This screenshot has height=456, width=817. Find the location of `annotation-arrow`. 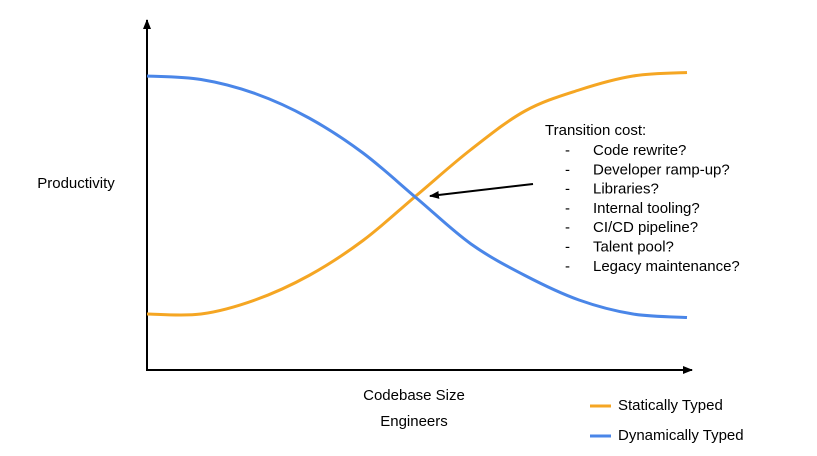

annotation-arrow is located at coordinates (481, 191).